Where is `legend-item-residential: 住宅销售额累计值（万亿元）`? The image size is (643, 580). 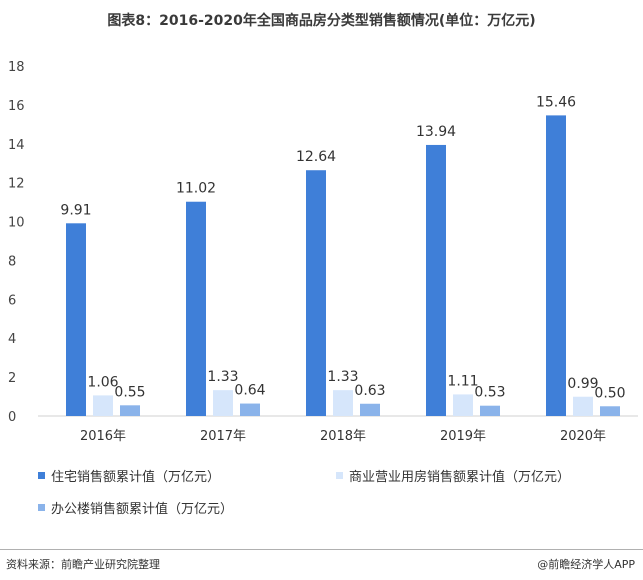
legend-item-residential: 住宅销售额累计值（万亿元） is located at coordinates (129, 475).